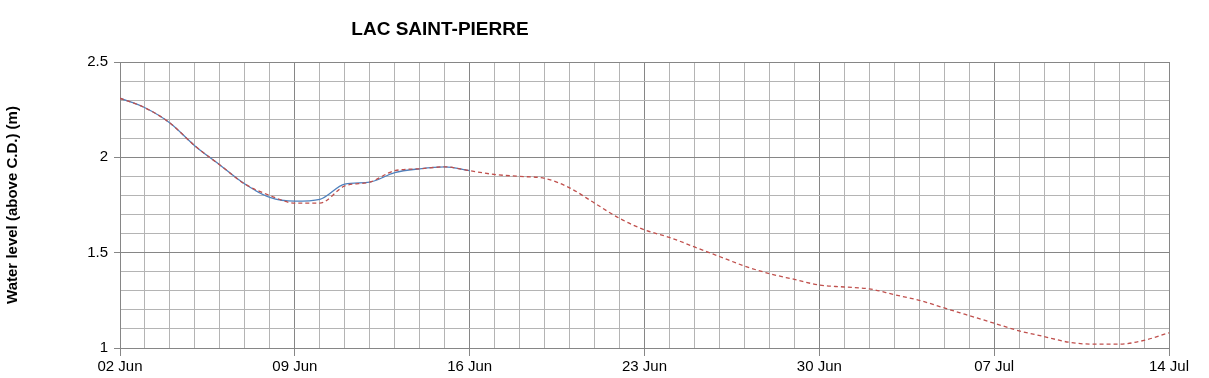  Describe the element at coordinates (97, 251) in the screenshot. I see `y-tick-label: 1.5` at that location.